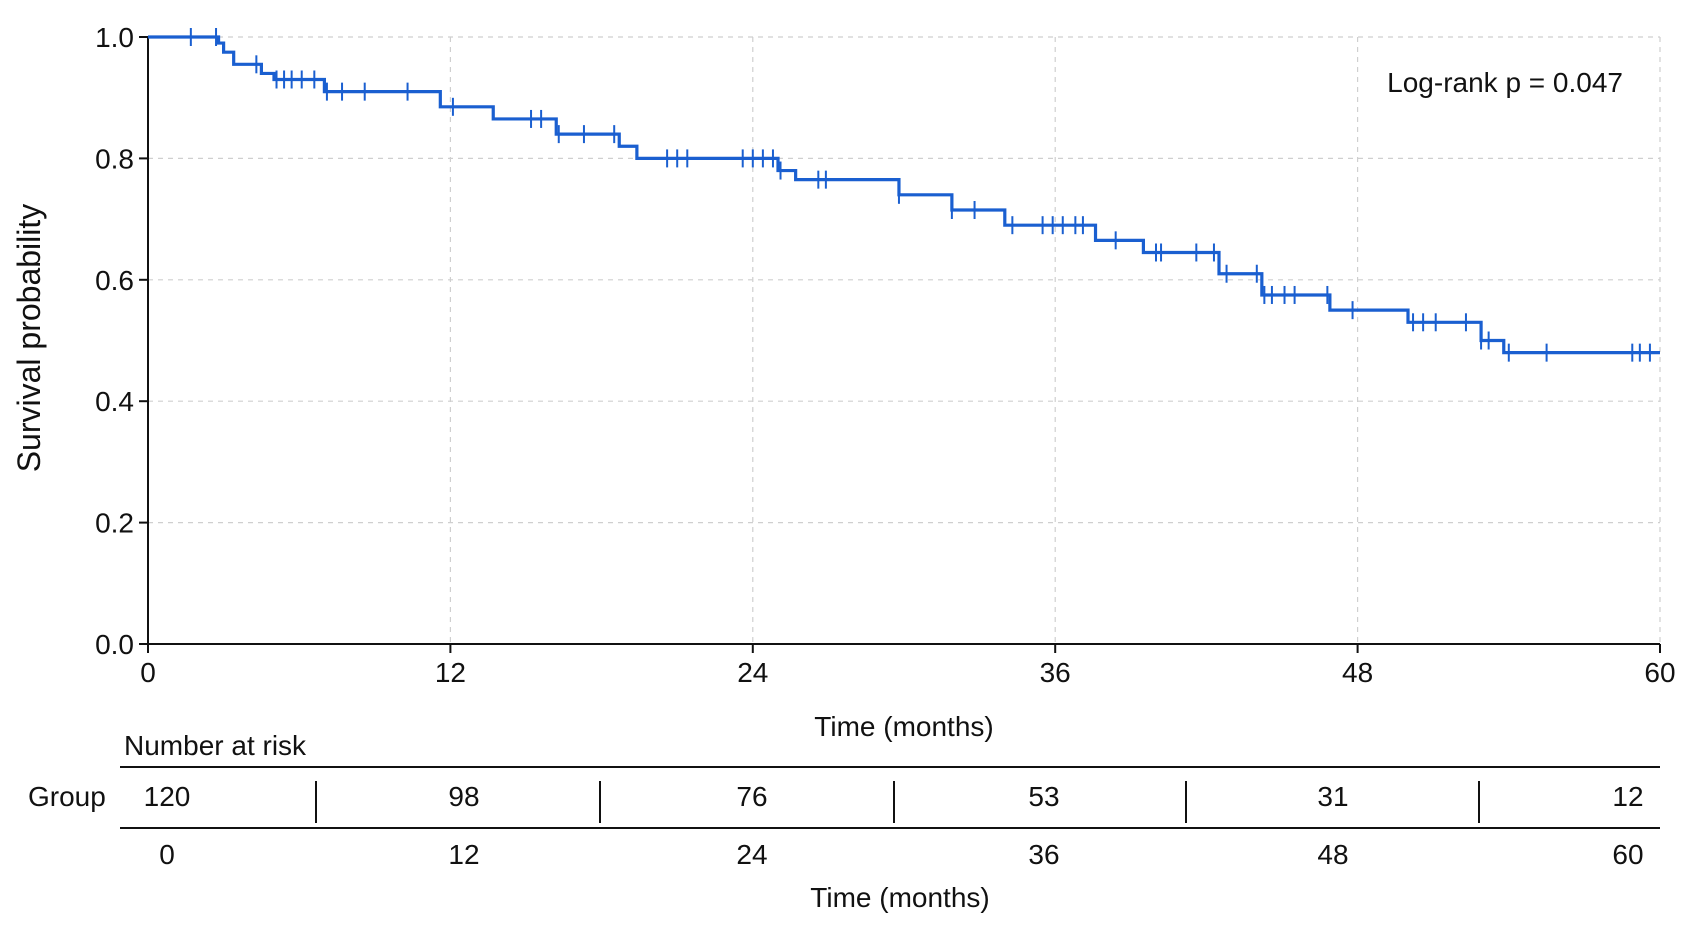  Describe the element at coordinates (121, 341) in the screenshot. I see `y-ticks: 0.0 0.2 0.4 0.6 0.8 1.0` at that location.